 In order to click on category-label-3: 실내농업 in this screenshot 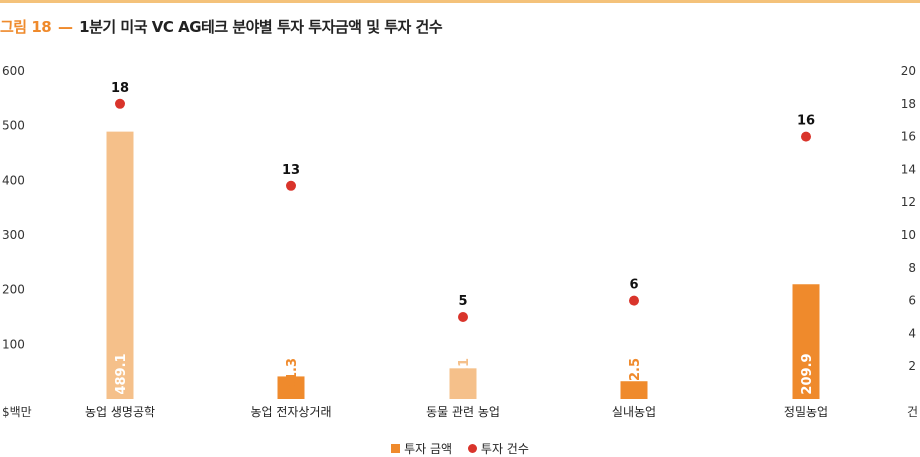, I will do `click(634, 412)`.